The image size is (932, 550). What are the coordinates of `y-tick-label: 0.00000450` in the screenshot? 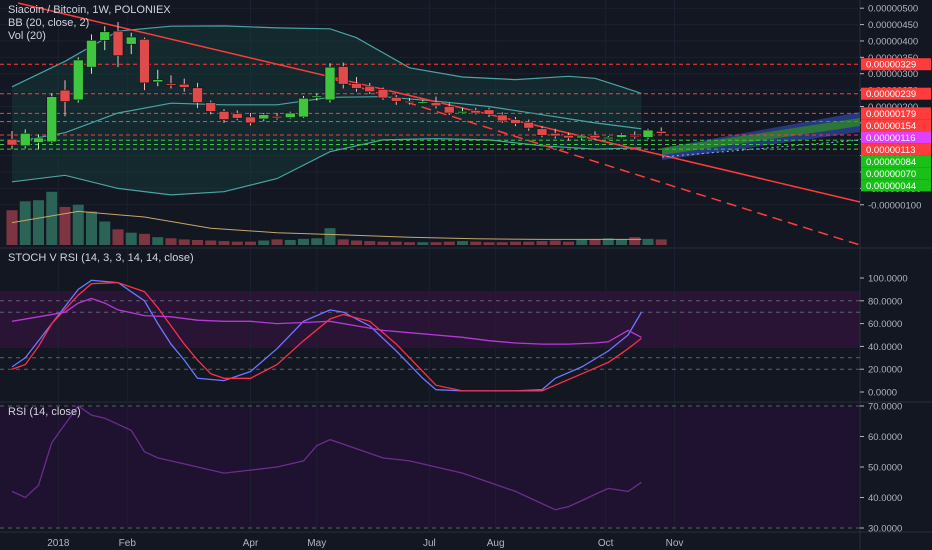 It's located at (893, 25).